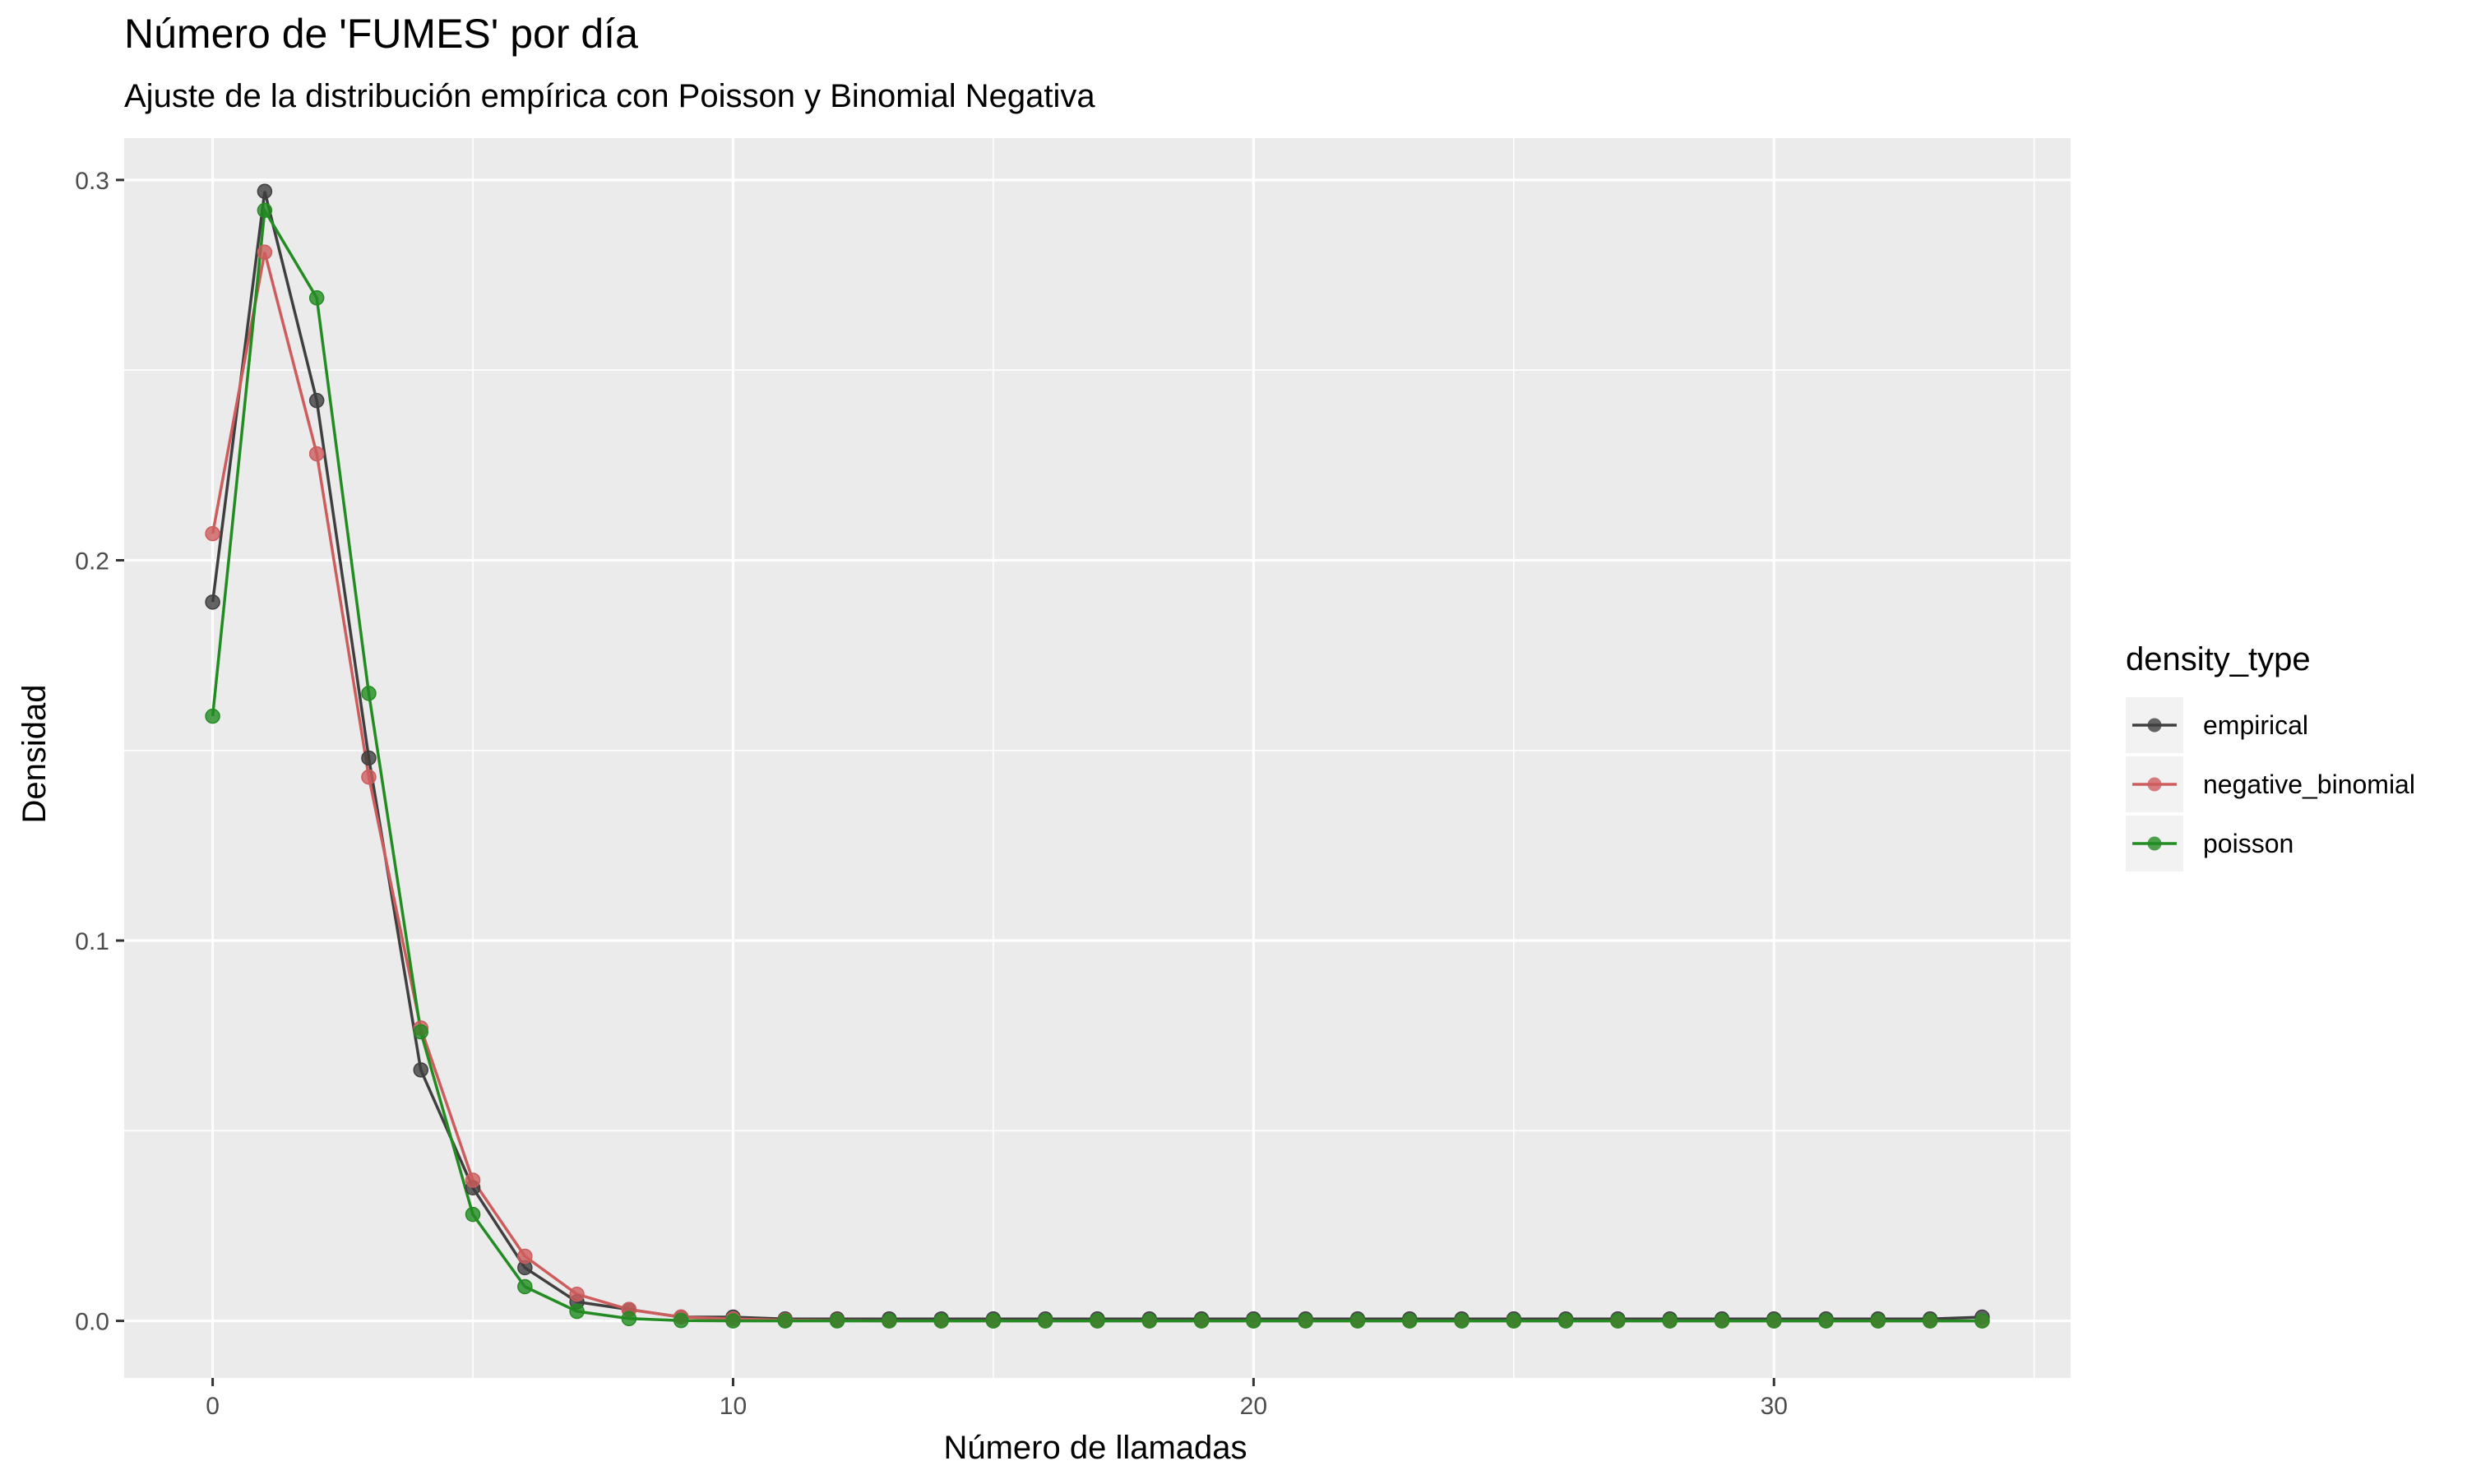 Image resolution: width=2467 pixels, height=1484 pixels. Describe the element at coordinates (1095, 1448) in the screenshot. I see `x-axis-label: Número de llamadas` at that location.